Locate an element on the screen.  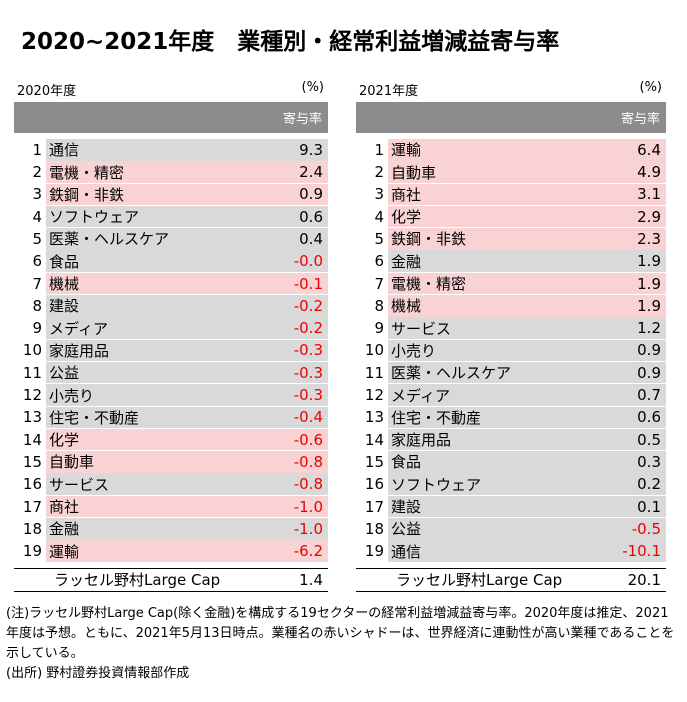
table-year: 2021年度 is located at coordinates (389, 91).